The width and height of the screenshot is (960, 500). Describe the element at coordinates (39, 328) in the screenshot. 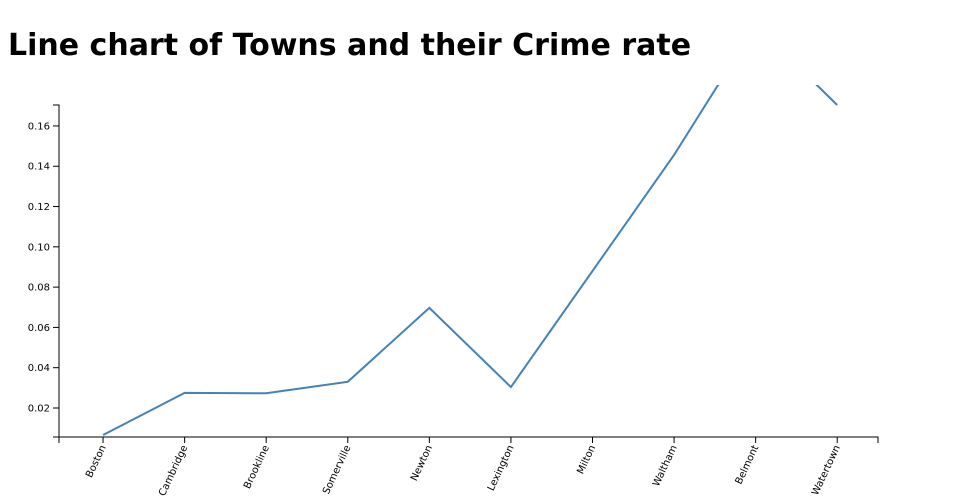

I see `y-tick-label: 0.06` at that location.